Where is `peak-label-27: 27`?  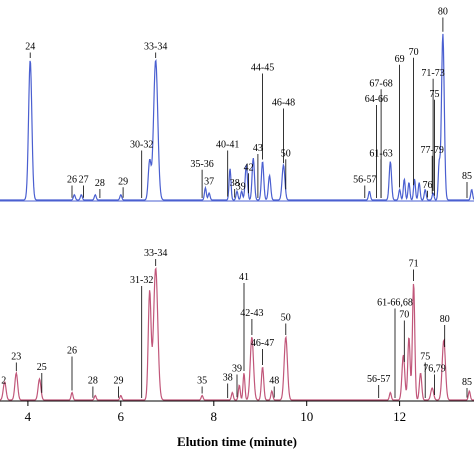 peak-label-27: 27 is located at coordinates (84, 180).